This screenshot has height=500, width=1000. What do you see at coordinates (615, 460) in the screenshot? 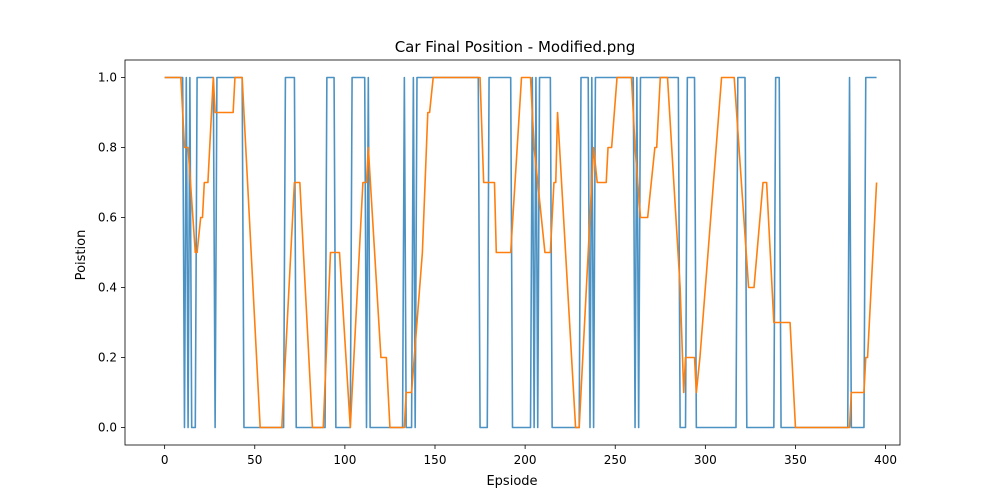
I see `x-tick-label: 250` at bounding box center [615, 460].